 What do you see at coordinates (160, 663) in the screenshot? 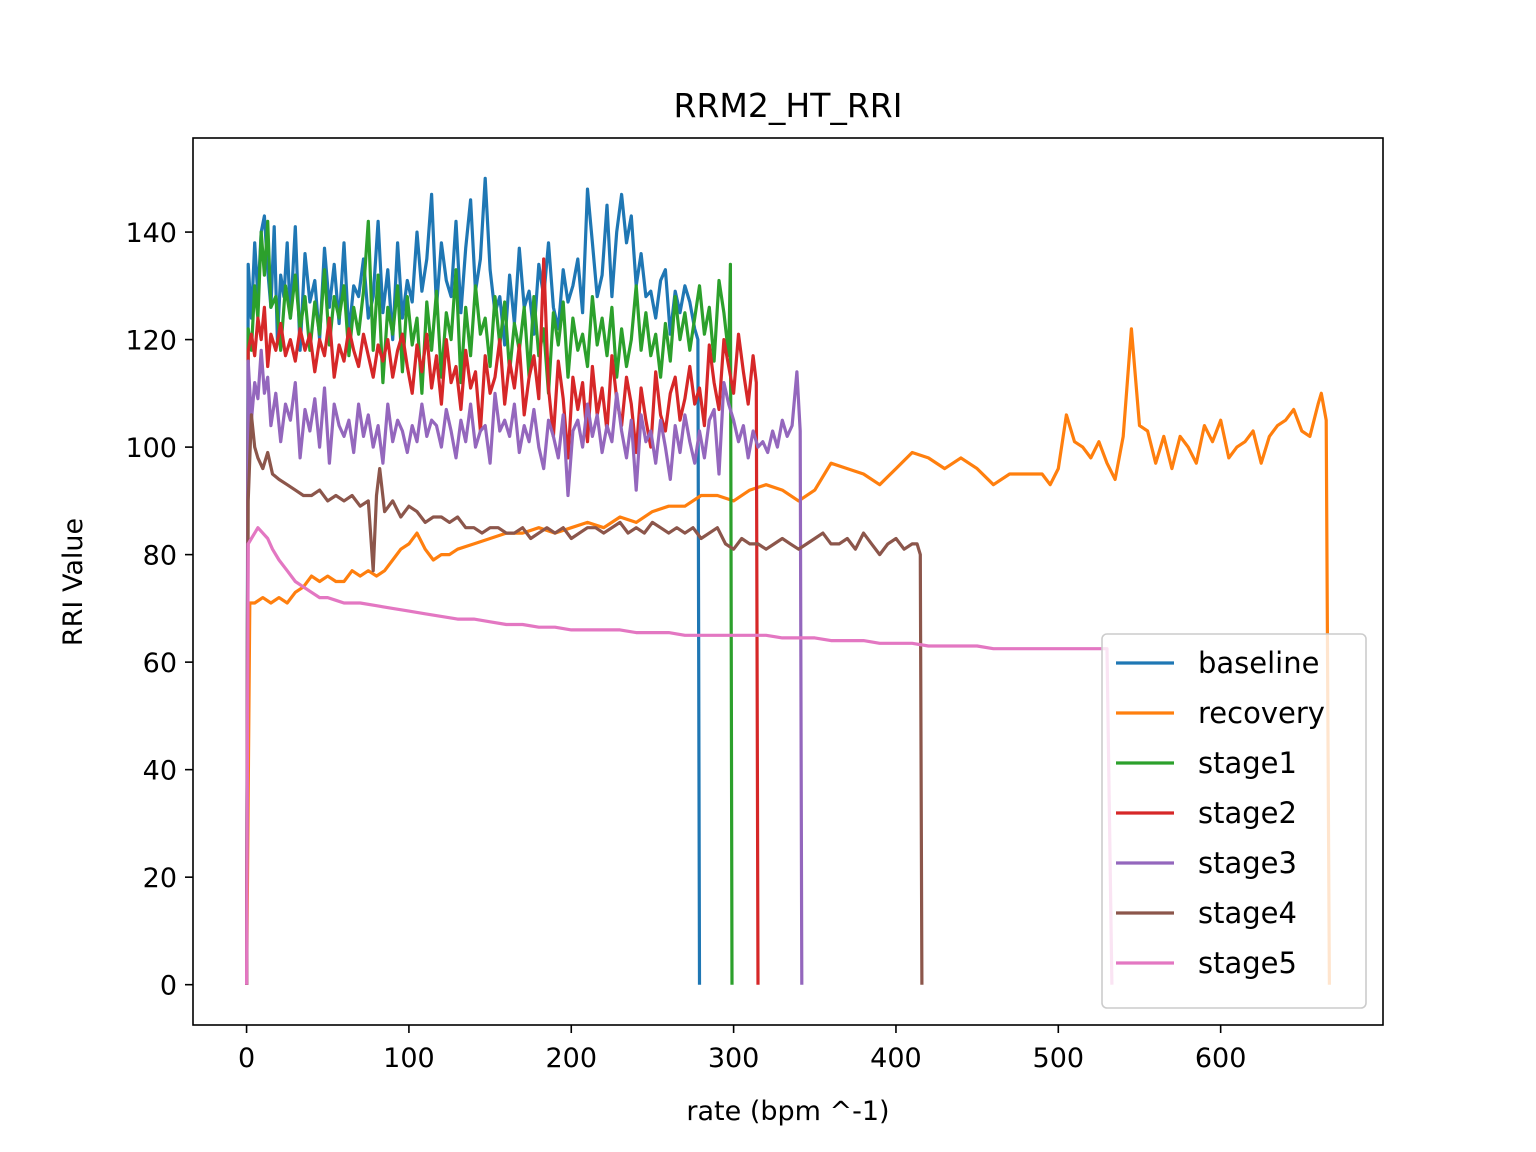
I see `y-tick-label: 60` at bounding box center [160, 663].